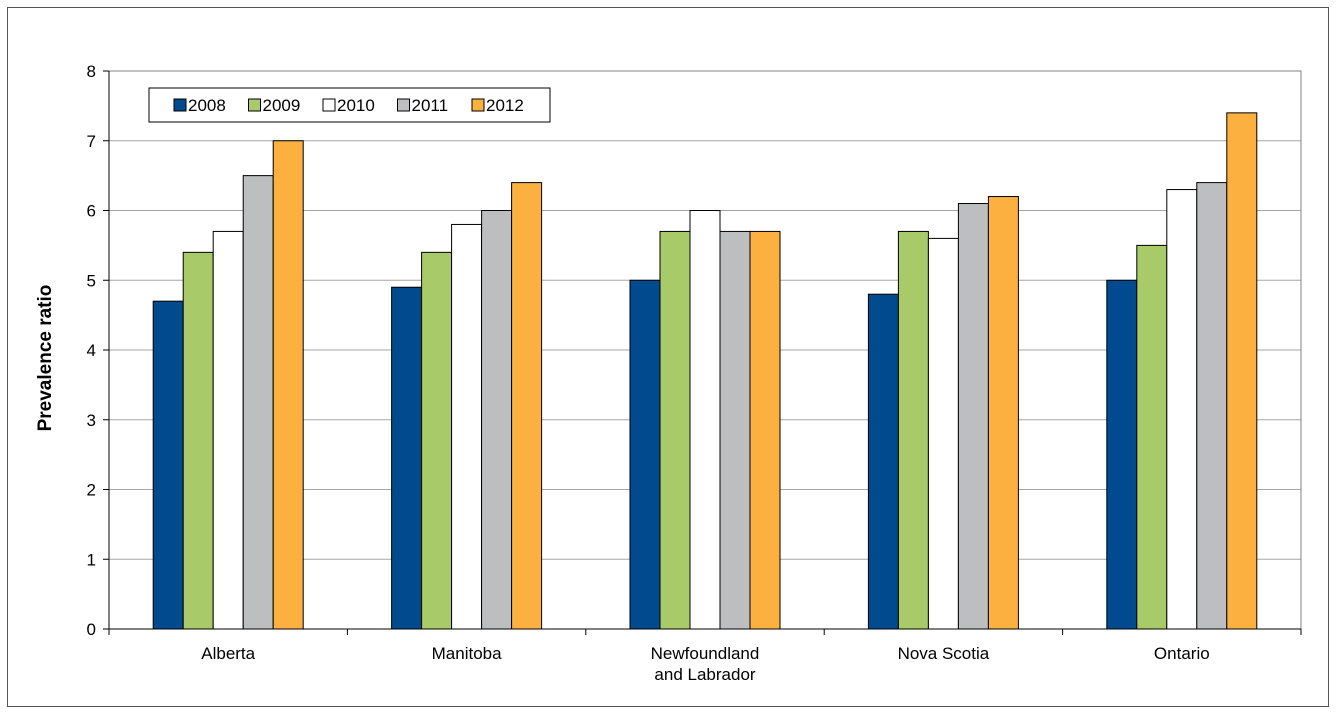  I want to click on x-tick-label: Ontario, so click(1182, 653).